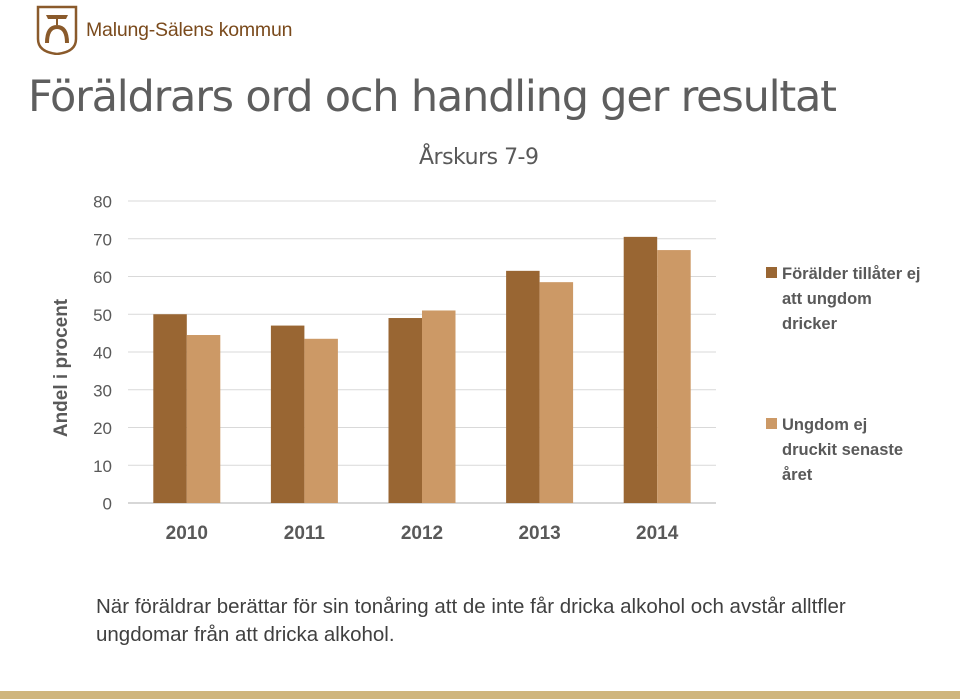  I want to click on chart-title: Årskurs 7-9, so click(479, 157).